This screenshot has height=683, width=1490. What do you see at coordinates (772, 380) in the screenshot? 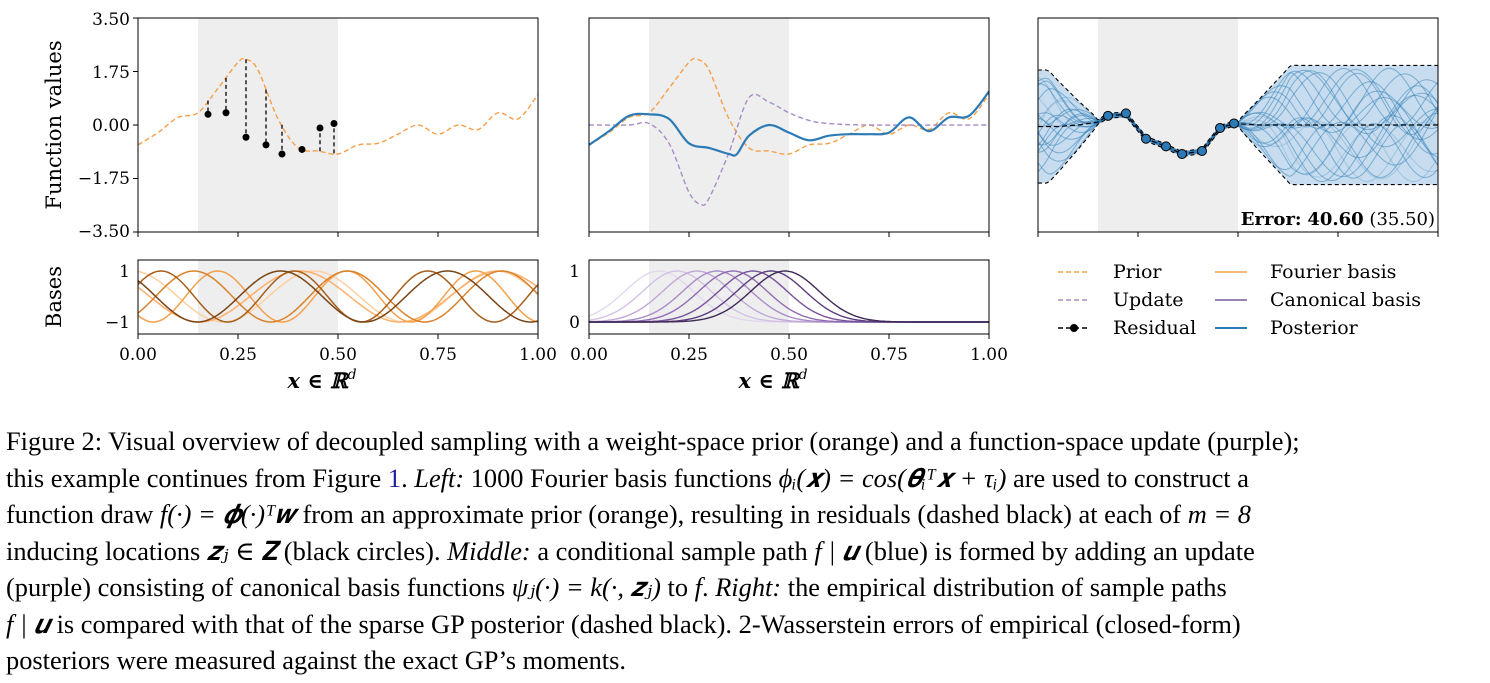
I see `xlabel-middle: 𝒙 ∈ ℝd` at bounding box center [772, 380].